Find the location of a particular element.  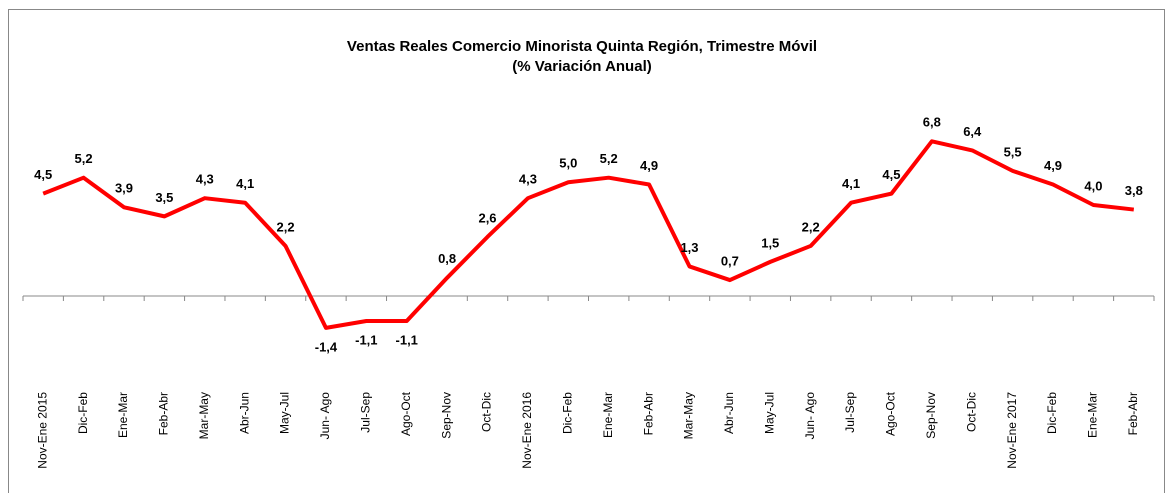

value-label: 6,4 is located at coordinates (972, 131).